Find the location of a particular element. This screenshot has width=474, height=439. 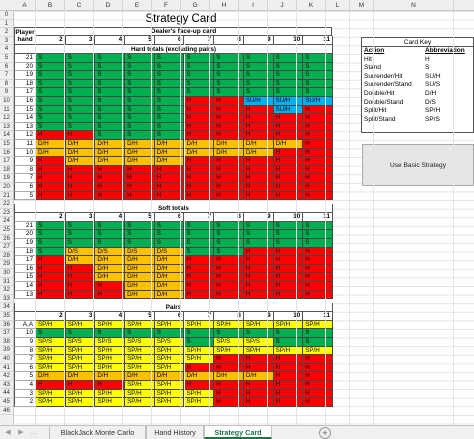

row-header: 34 is located at coordinates (6, 307).